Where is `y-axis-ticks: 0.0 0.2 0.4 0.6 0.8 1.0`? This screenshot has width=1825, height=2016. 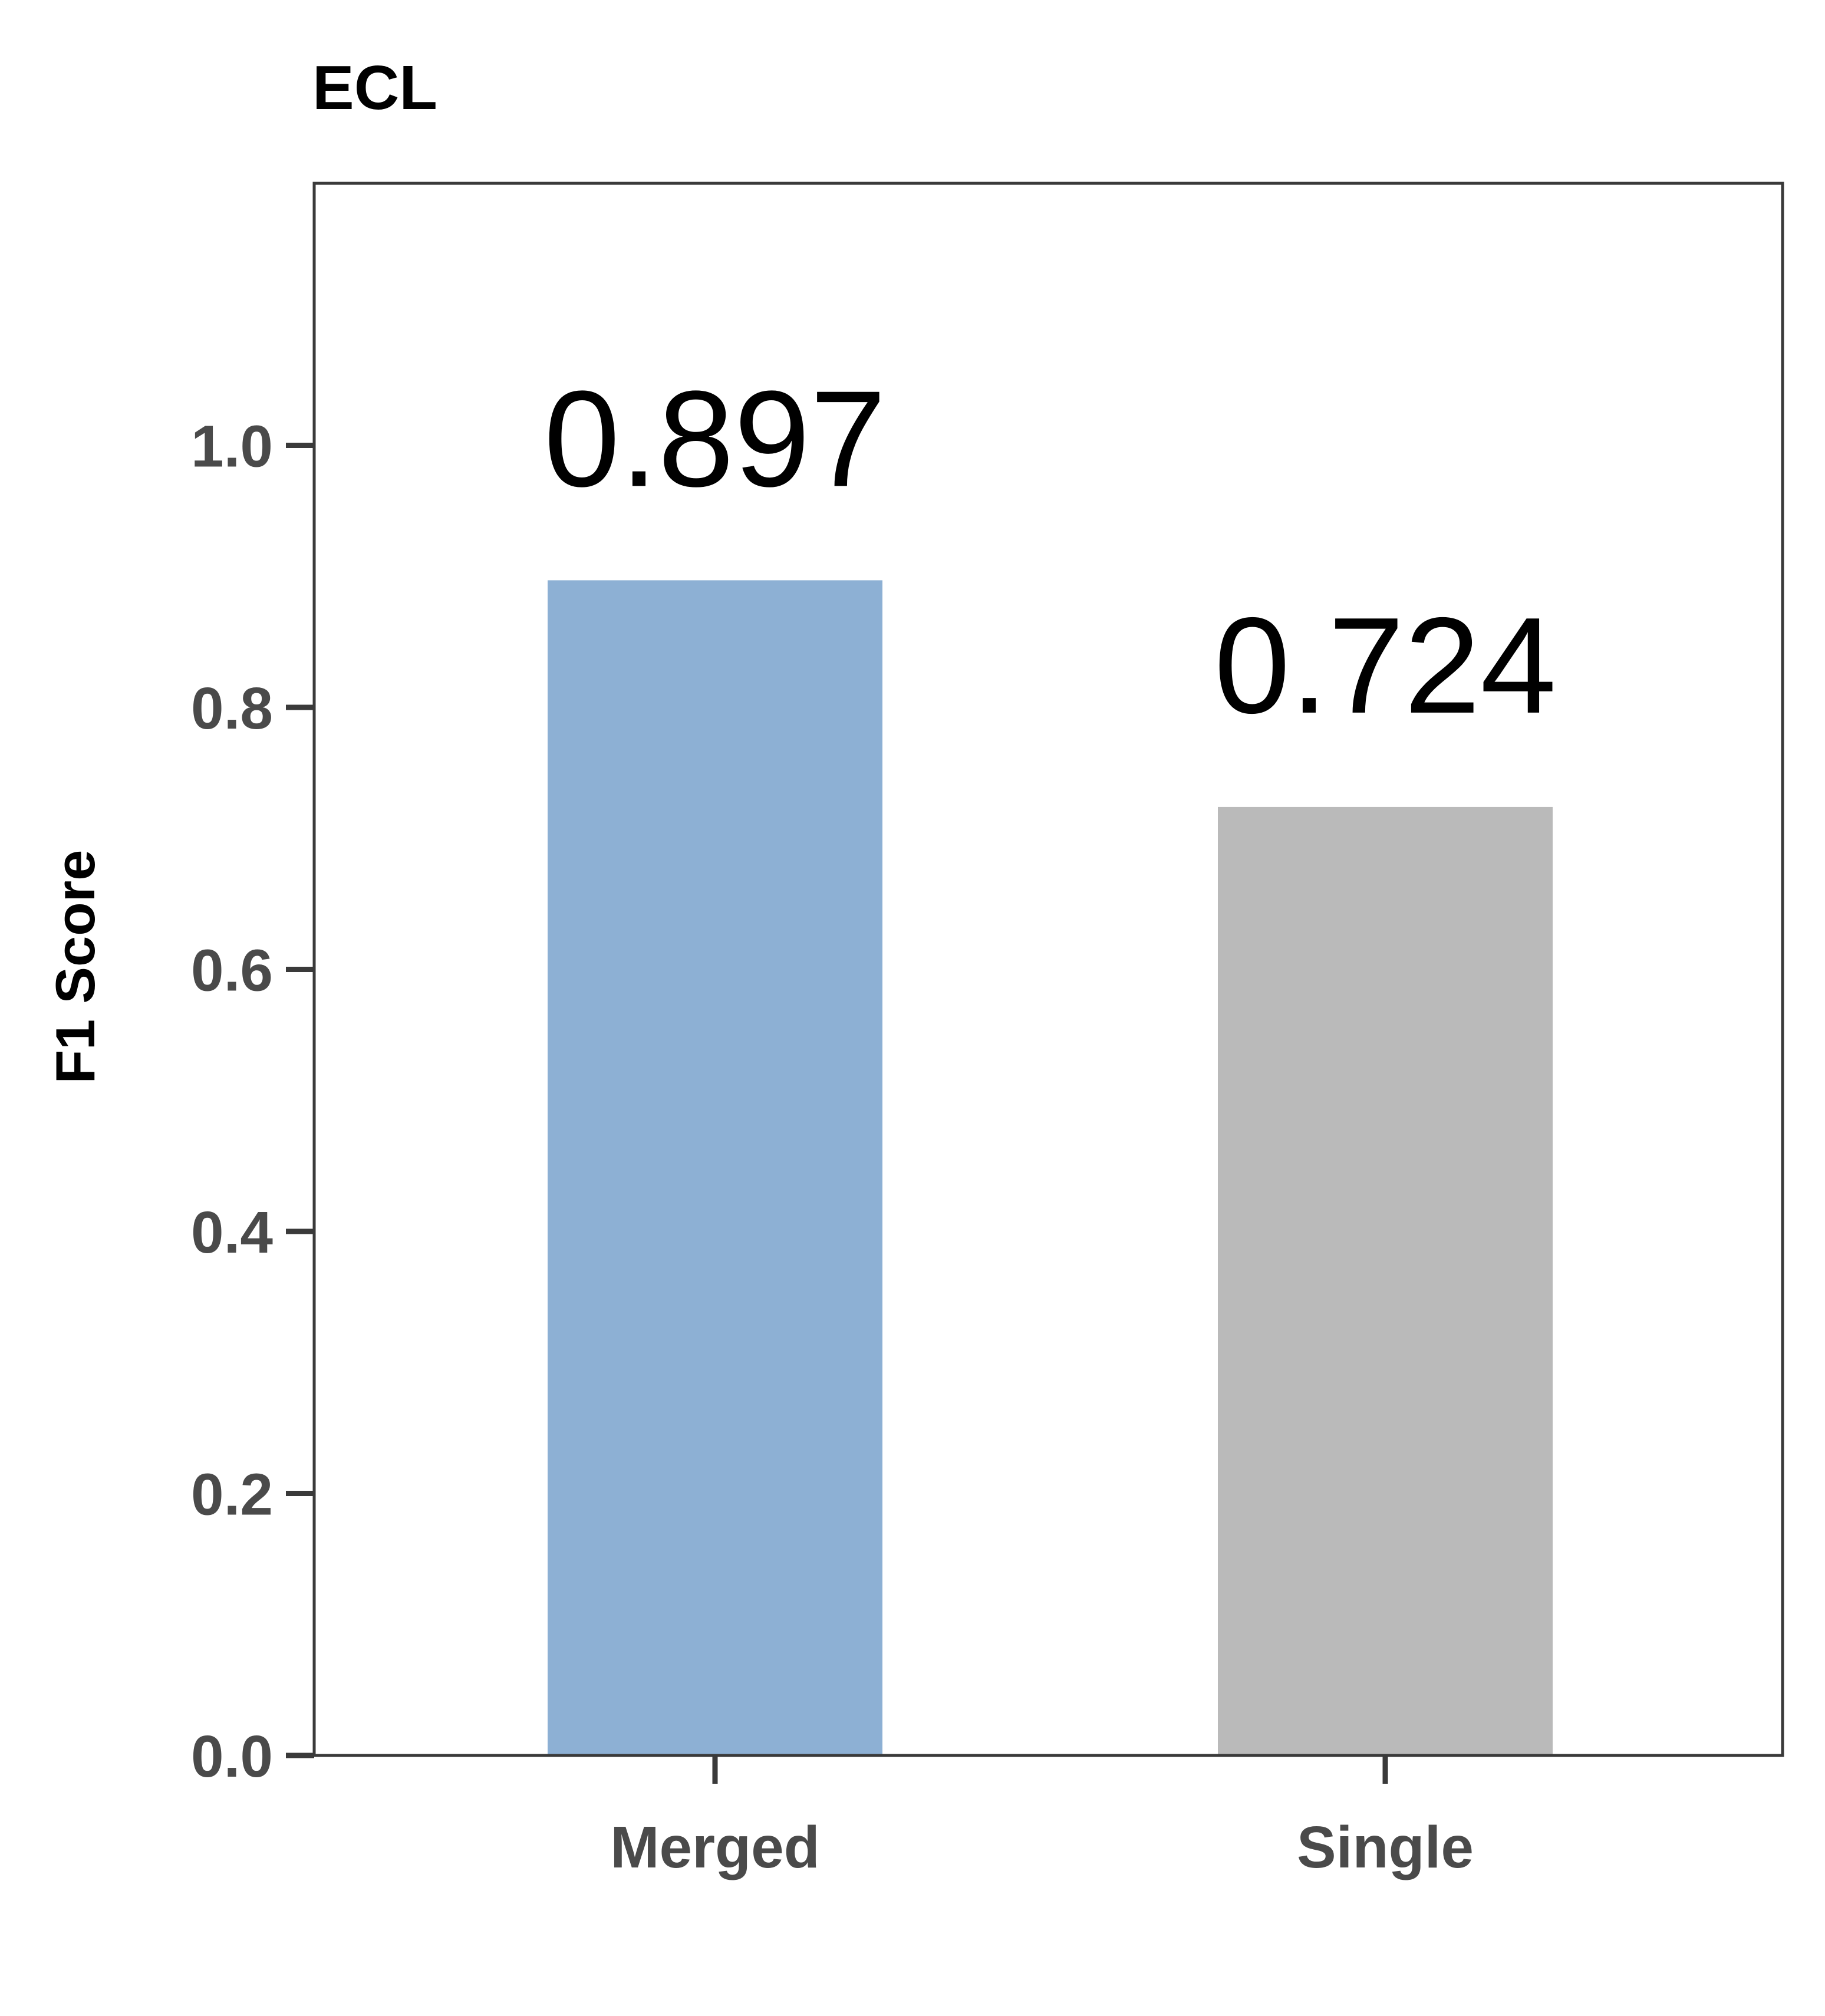 y-axis-ticks: 0.0 0.2 0.4 0.6 0.8 1.0 is located at coordinates (252, 1102).